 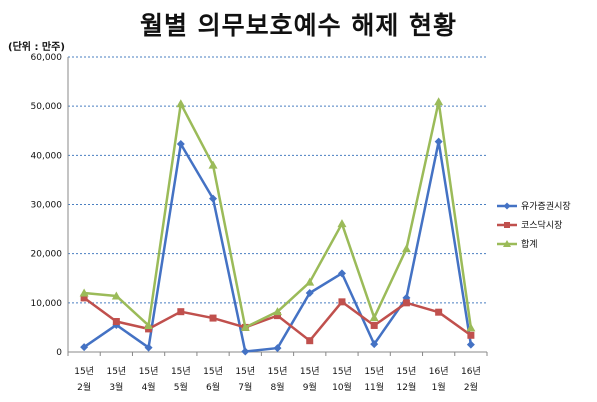 I want to click on x-tick-label-month: 3월, so click(x=116, y=387).